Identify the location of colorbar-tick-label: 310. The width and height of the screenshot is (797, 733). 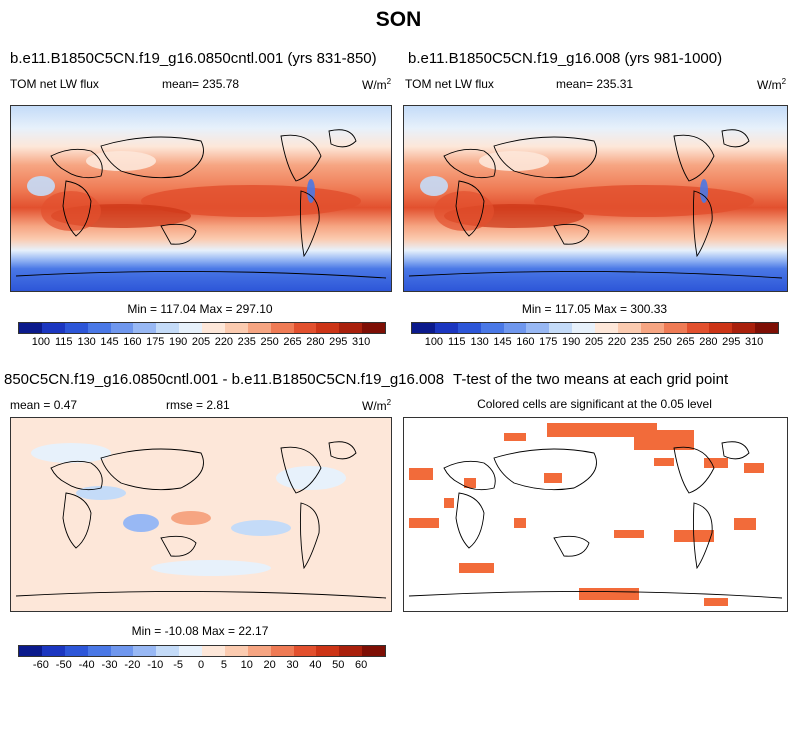
(361, 342).